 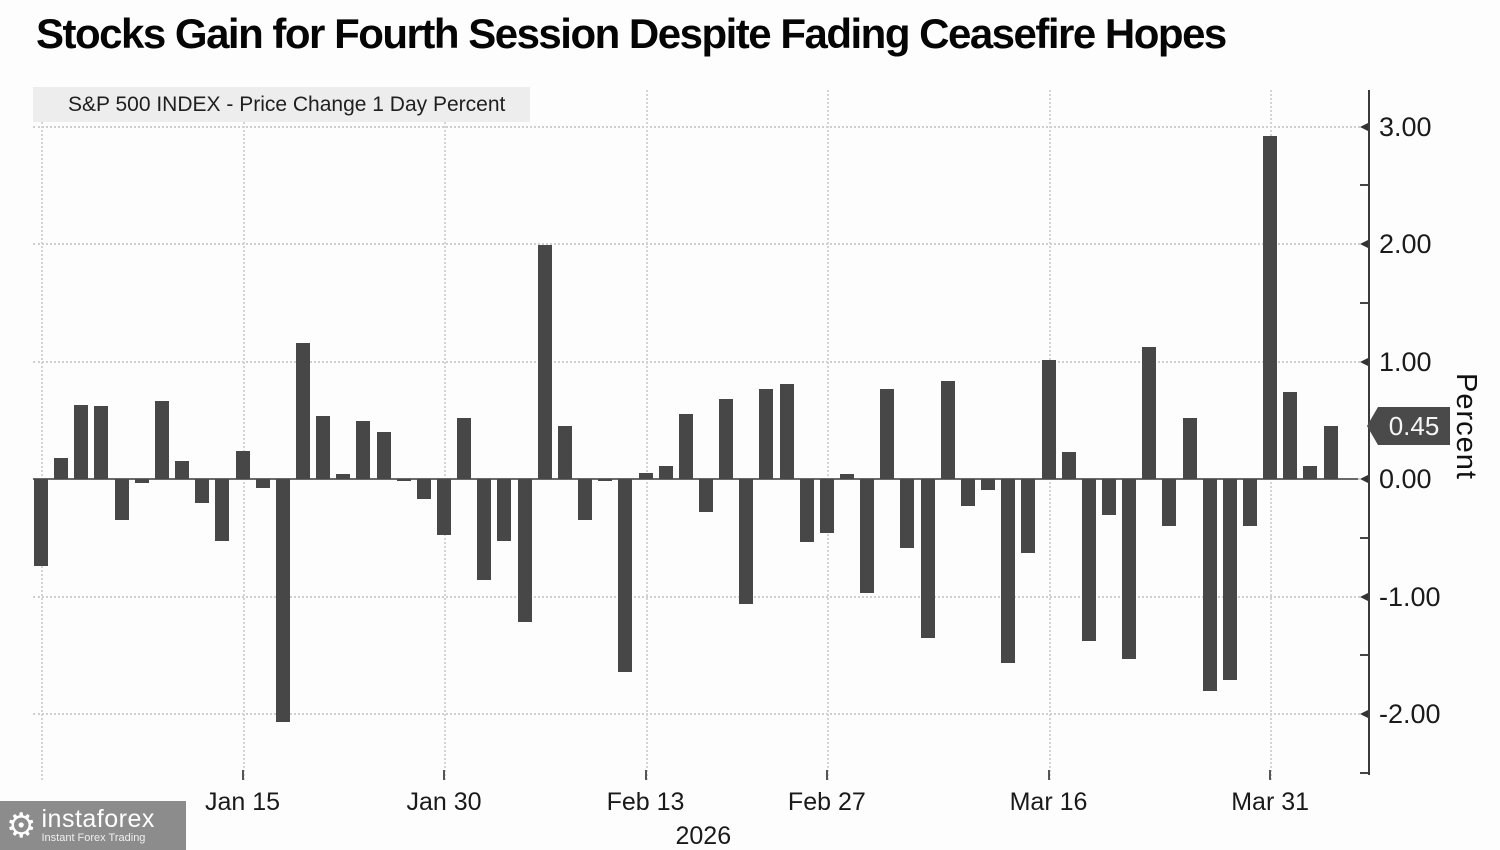 I want to click on y-axis-tick-label: -2.00, so click(x=1410, y=714).